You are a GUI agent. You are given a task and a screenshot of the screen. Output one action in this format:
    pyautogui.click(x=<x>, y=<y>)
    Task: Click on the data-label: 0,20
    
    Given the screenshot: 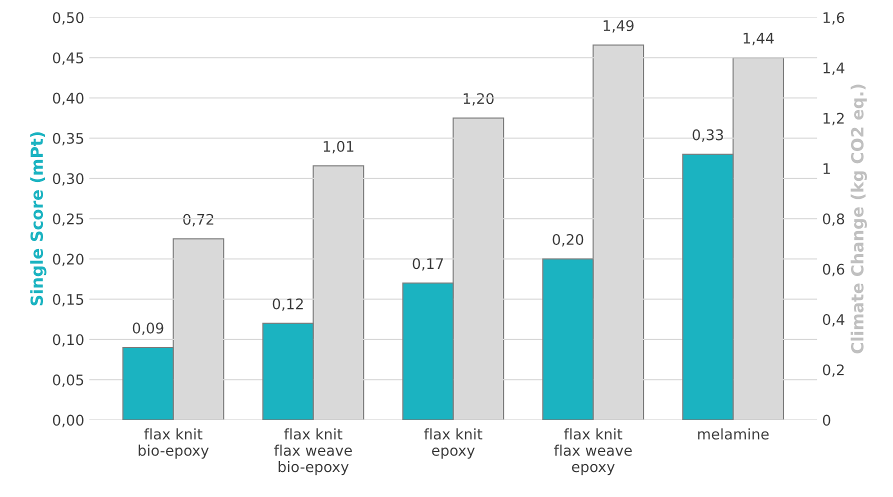 What is the action you would take?
    pyautogui.click(x=568, y=240)
    